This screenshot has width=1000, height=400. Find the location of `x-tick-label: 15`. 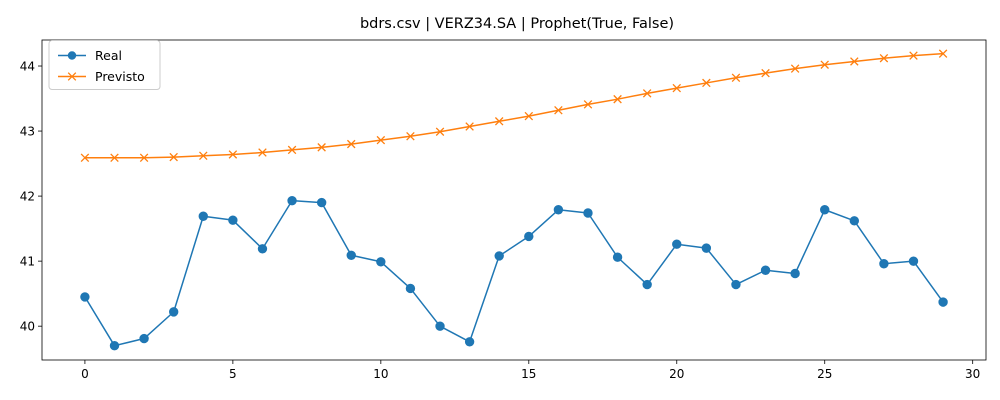

x-tick-label: 15 is located at coordinates (528, 374).